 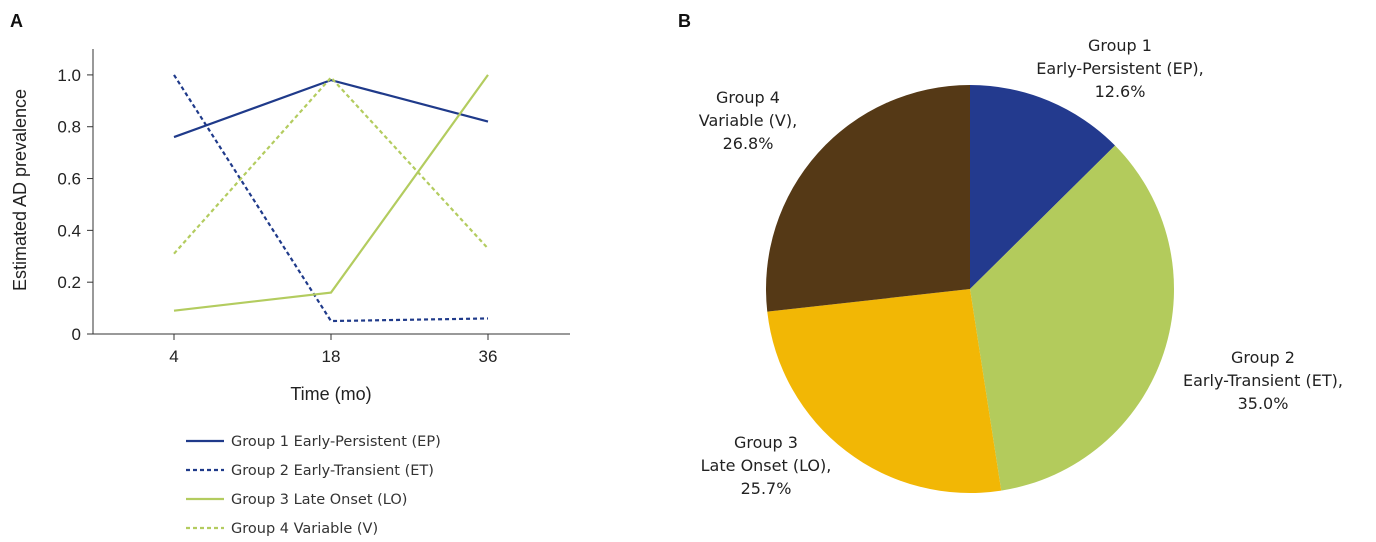 What do you see at coordinates (69, 75) in the screenshot?
I see `y-tick-label: 1.0` at bounding box center [69, 75].